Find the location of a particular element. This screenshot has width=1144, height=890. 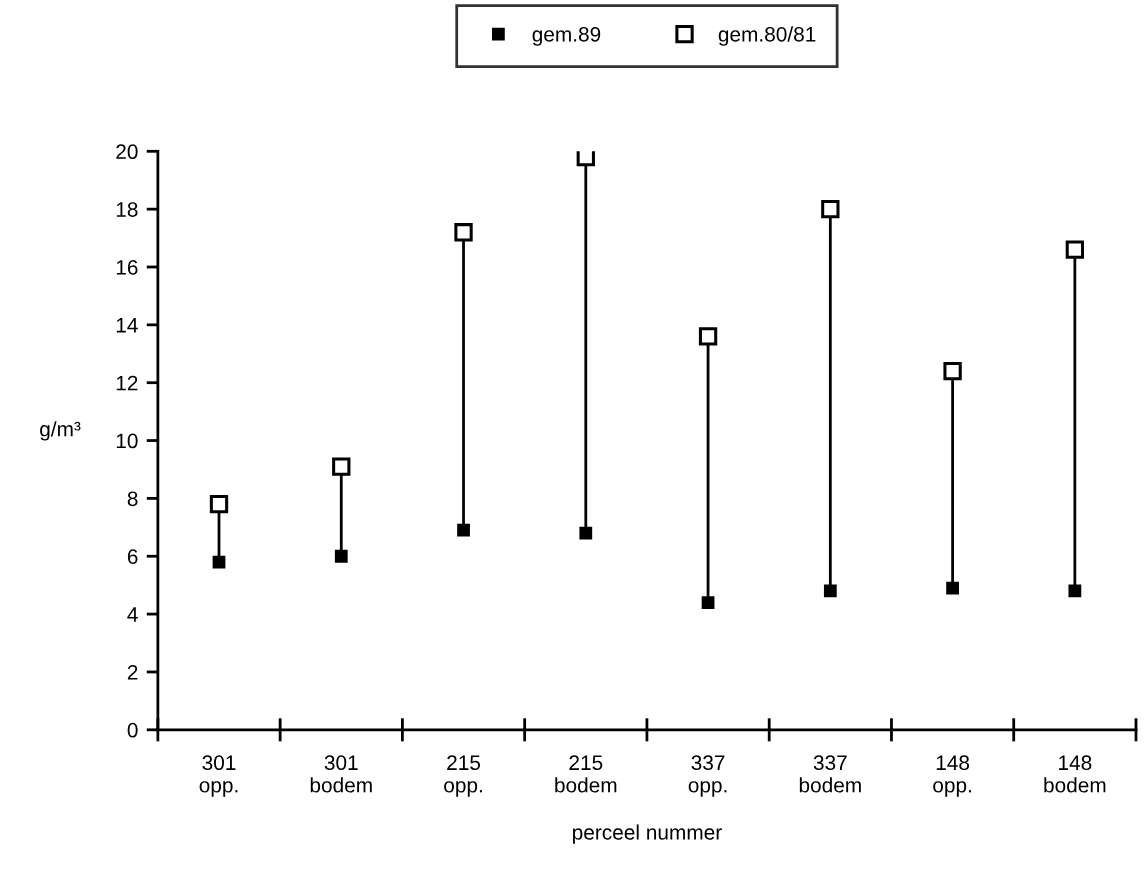

x-tick-label: 301 bodem is located at coordinates (341, 774).